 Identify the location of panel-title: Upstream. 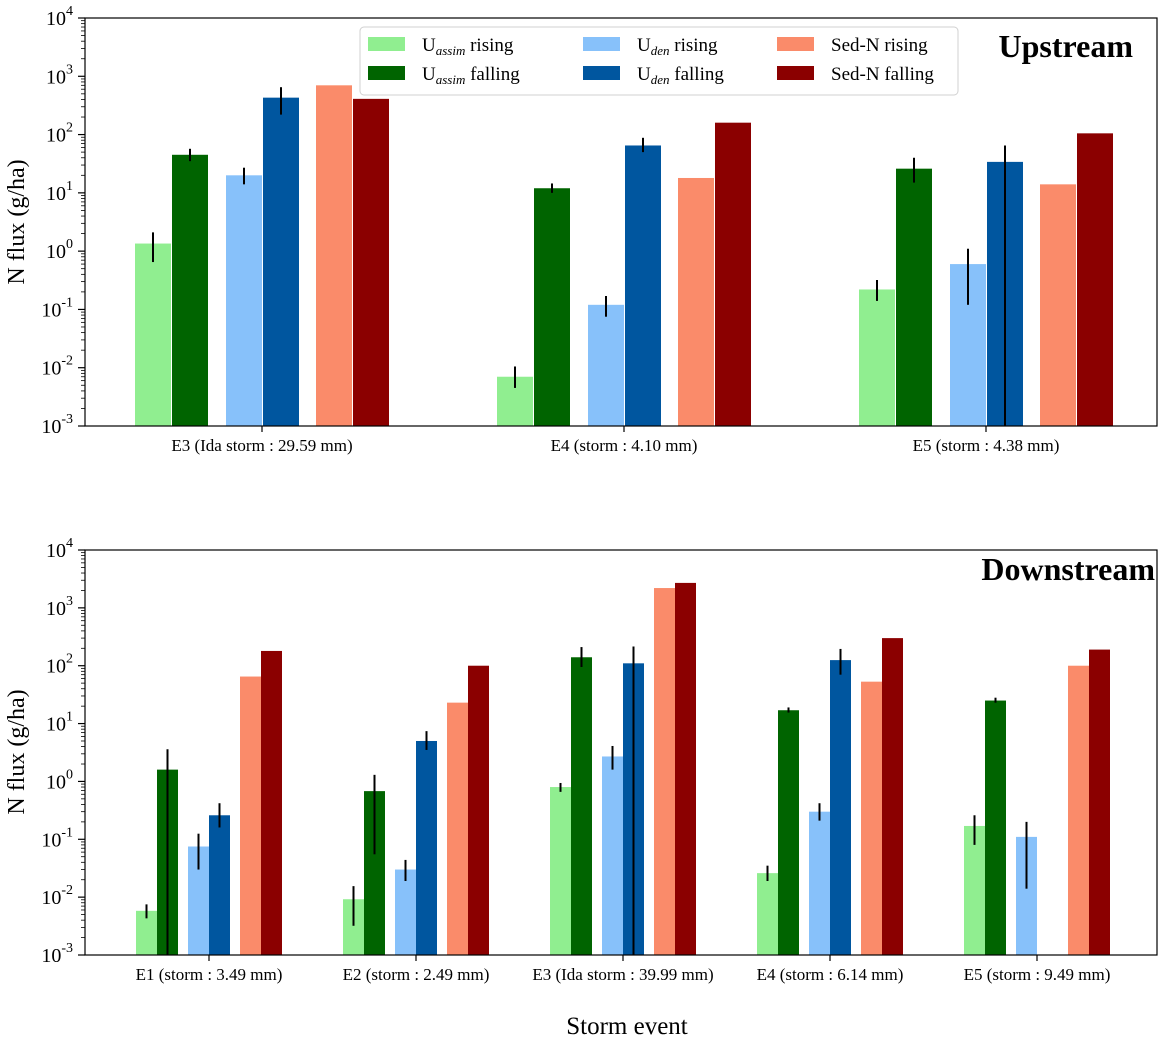
(1066, 46).